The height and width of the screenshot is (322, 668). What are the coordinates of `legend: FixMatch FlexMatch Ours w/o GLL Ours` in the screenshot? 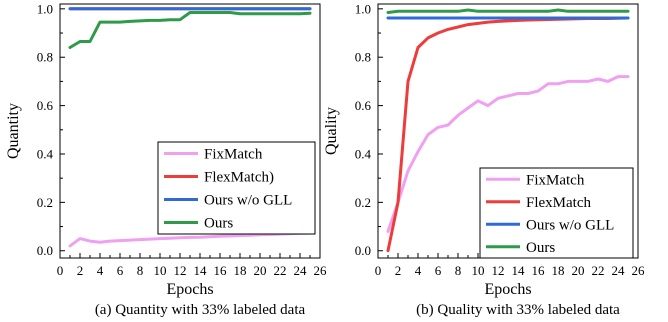 It's located at (556, 213).